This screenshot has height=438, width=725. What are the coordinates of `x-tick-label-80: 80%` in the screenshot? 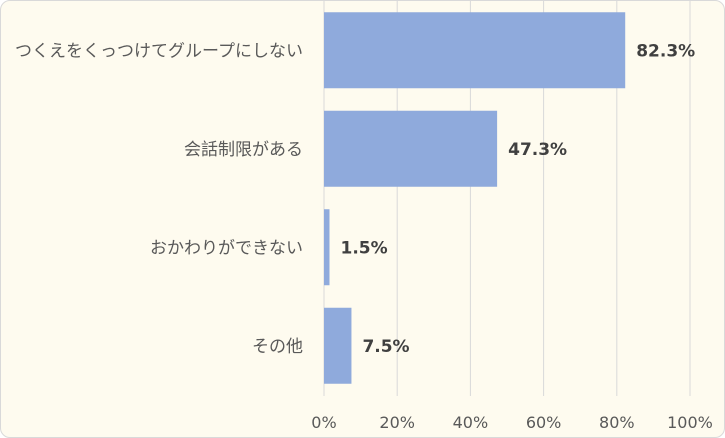 It's located at (617, 422).